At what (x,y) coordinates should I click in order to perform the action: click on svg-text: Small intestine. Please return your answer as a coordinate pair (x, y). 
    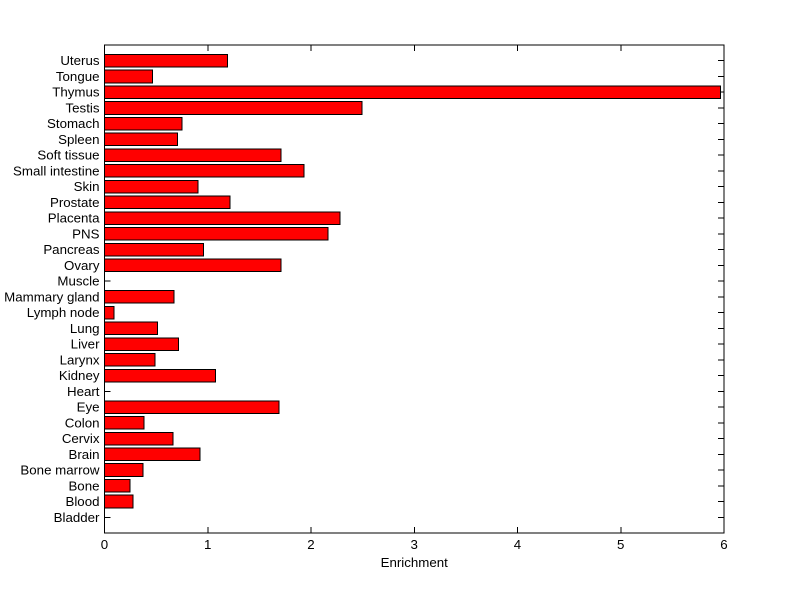
    Looking at the image, I should click on (56, 170).